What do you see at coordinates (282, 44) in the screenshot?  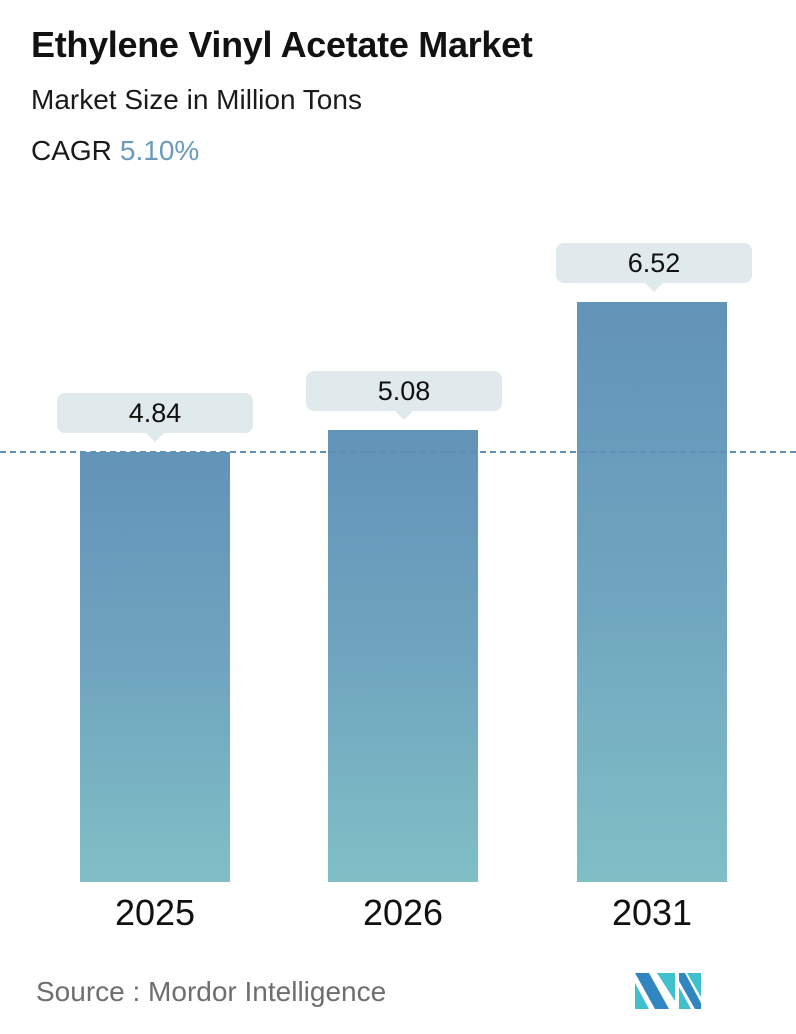 I see `chart-title: Ethylene Vinyl Acetate Market` at bounding box center [282, 44].